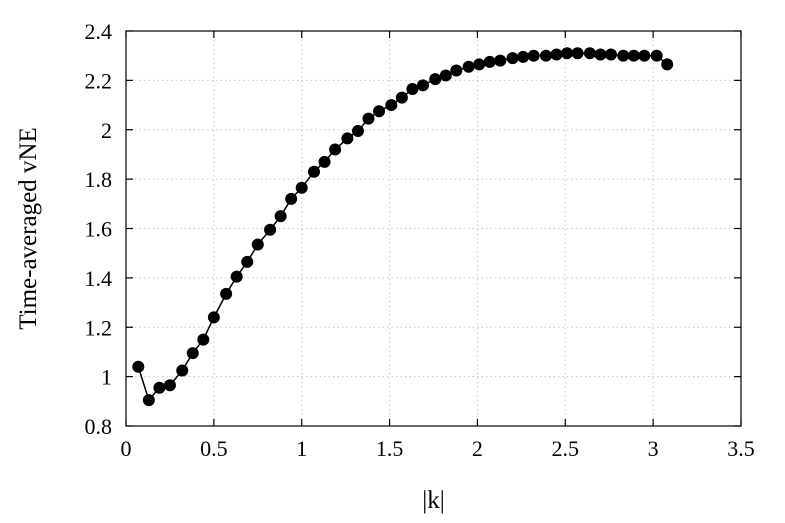 The height and width of the screenshot is (523, 785). Describe the element at coordinates (28, 228) in the screenshot. I see `y-axis-title: Time-averaged vNE` at that location.